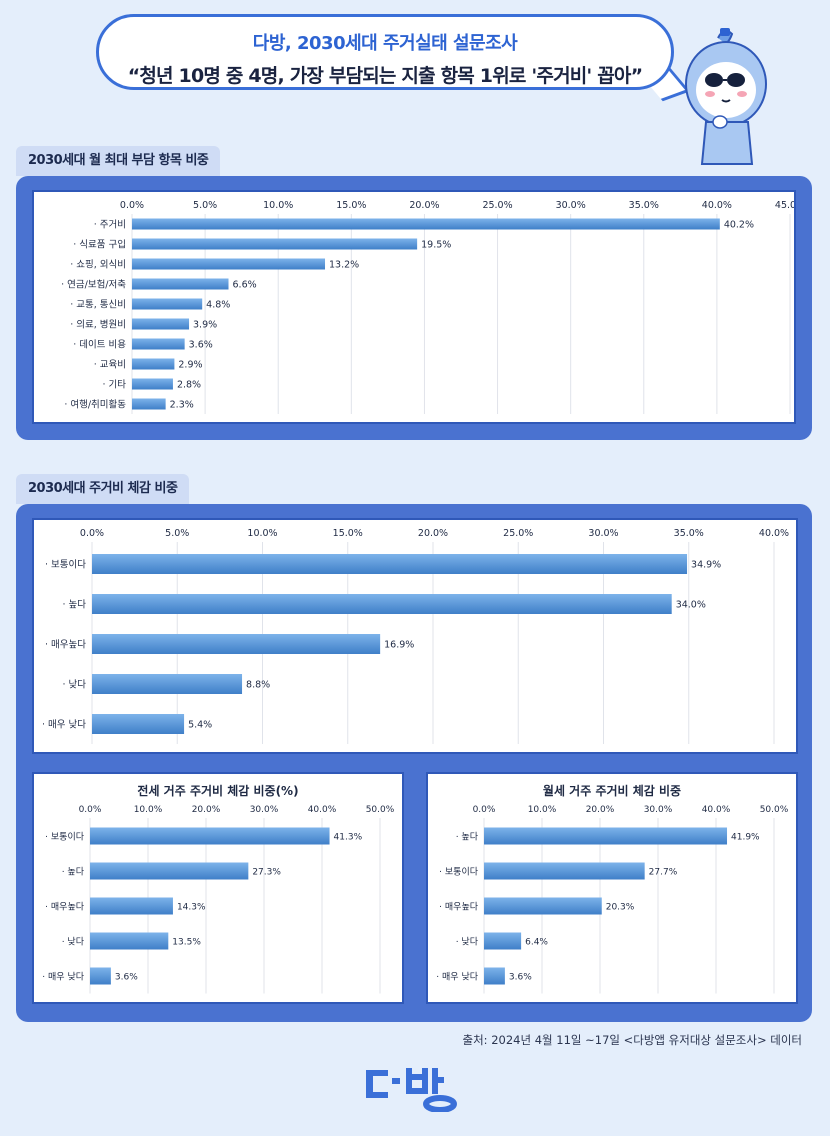 This screenshot has width=830, height=1136. I want to click on tick-label: 5.0%, so click(177, 533).